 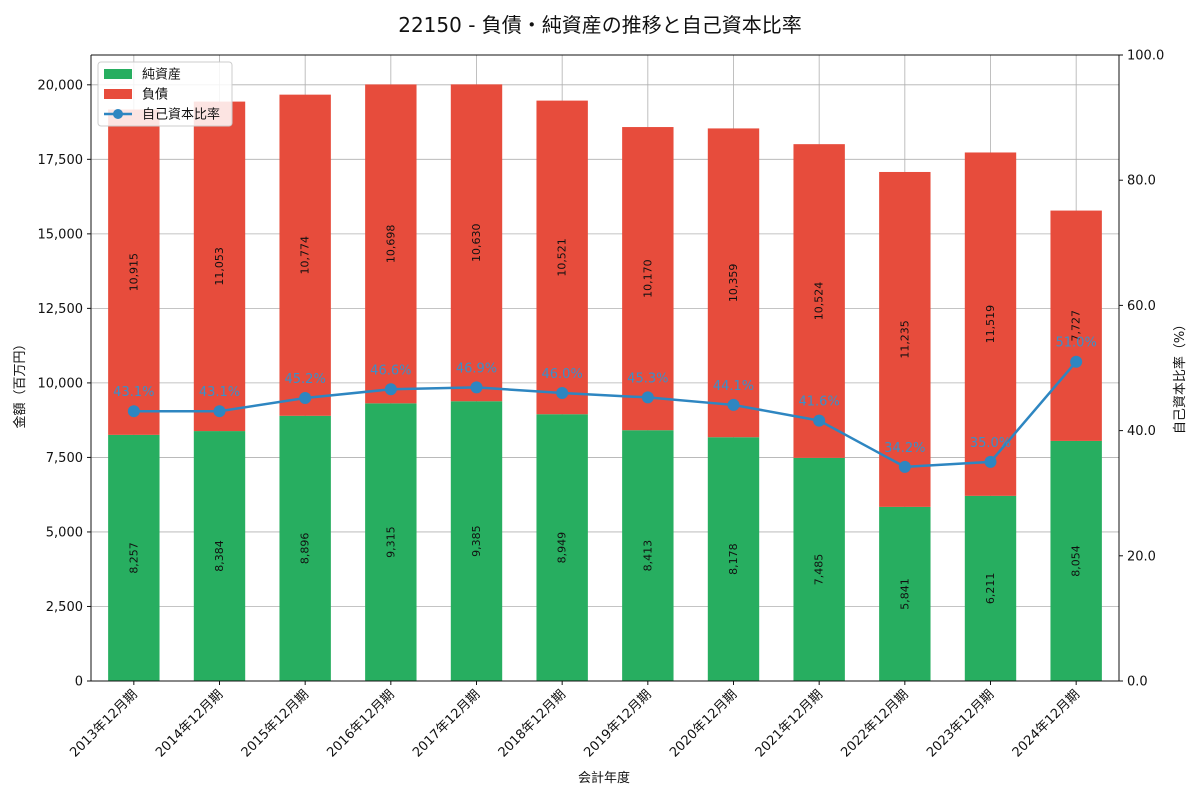 What do you see at coordinates (155, 95) in the screenshot?
I see `legend-label: 負債` at bounding box center [155, 95].